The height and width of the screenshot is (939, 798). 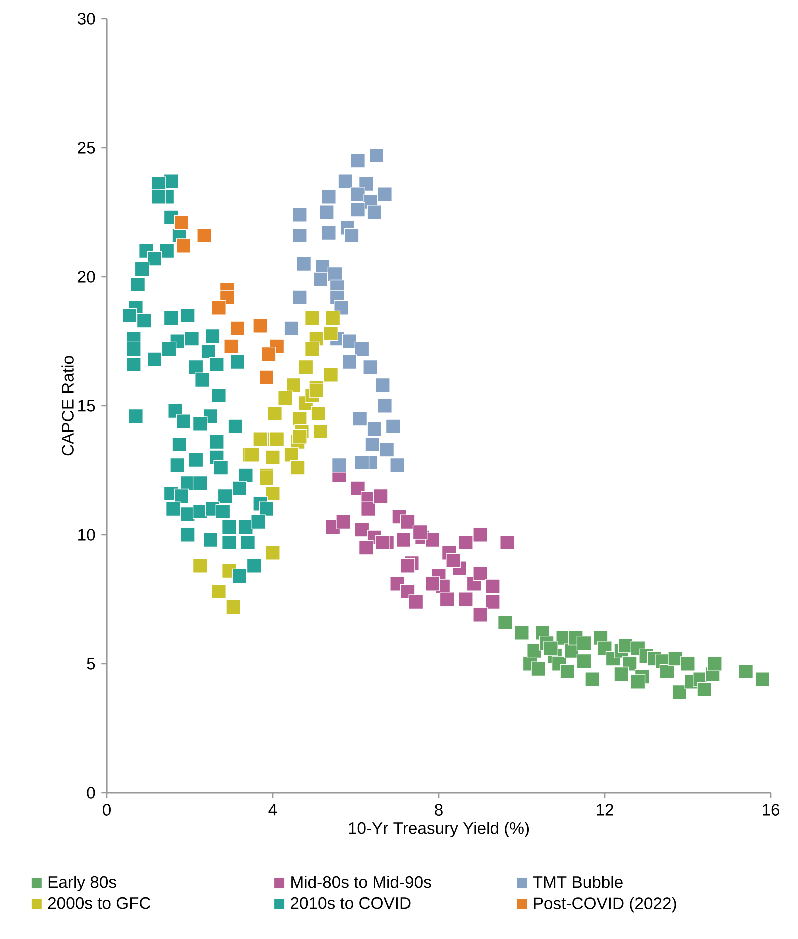 What do you see at coordinates (362, 882) in the screenshot?
I see `legend-label: Mid-80s to Mid-90s` at bounding box center [362, 882].